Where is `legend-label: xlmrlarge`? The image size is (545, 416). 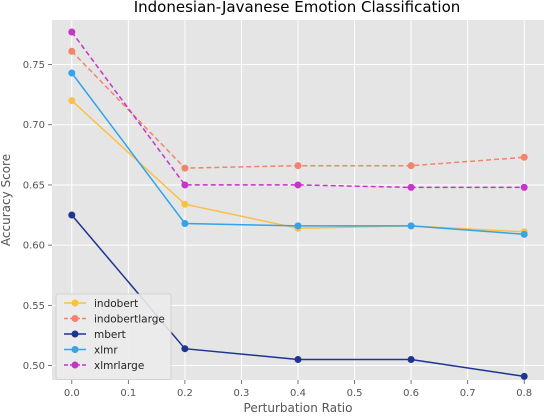
legend-label: xlmrlarge is located at coordinates (119, 366).